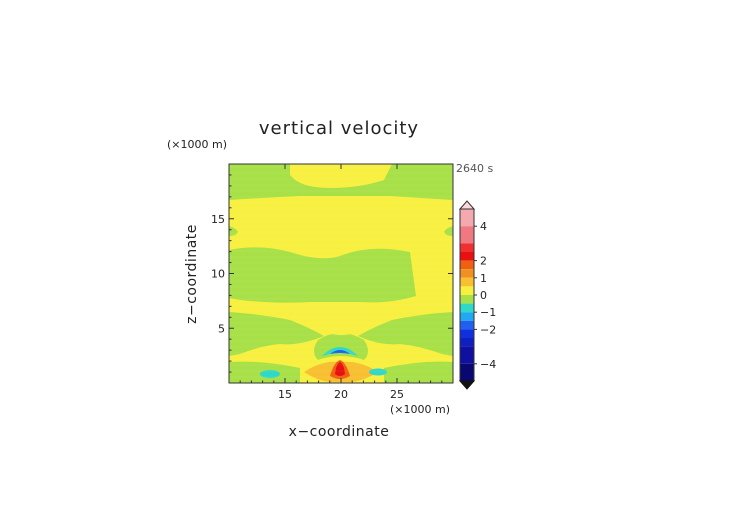 The width and height of the screenshot is (752, 532). What do you see at coordinates (339, 432) in the screenshot?
I see `x-axis-label: x−coordinate` at bounding box center [339, 432].